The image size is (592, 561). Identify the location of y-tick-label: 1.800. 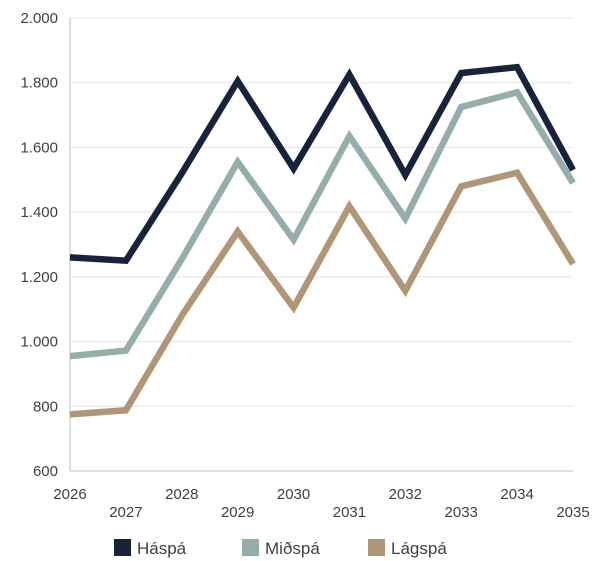
(39, 83).